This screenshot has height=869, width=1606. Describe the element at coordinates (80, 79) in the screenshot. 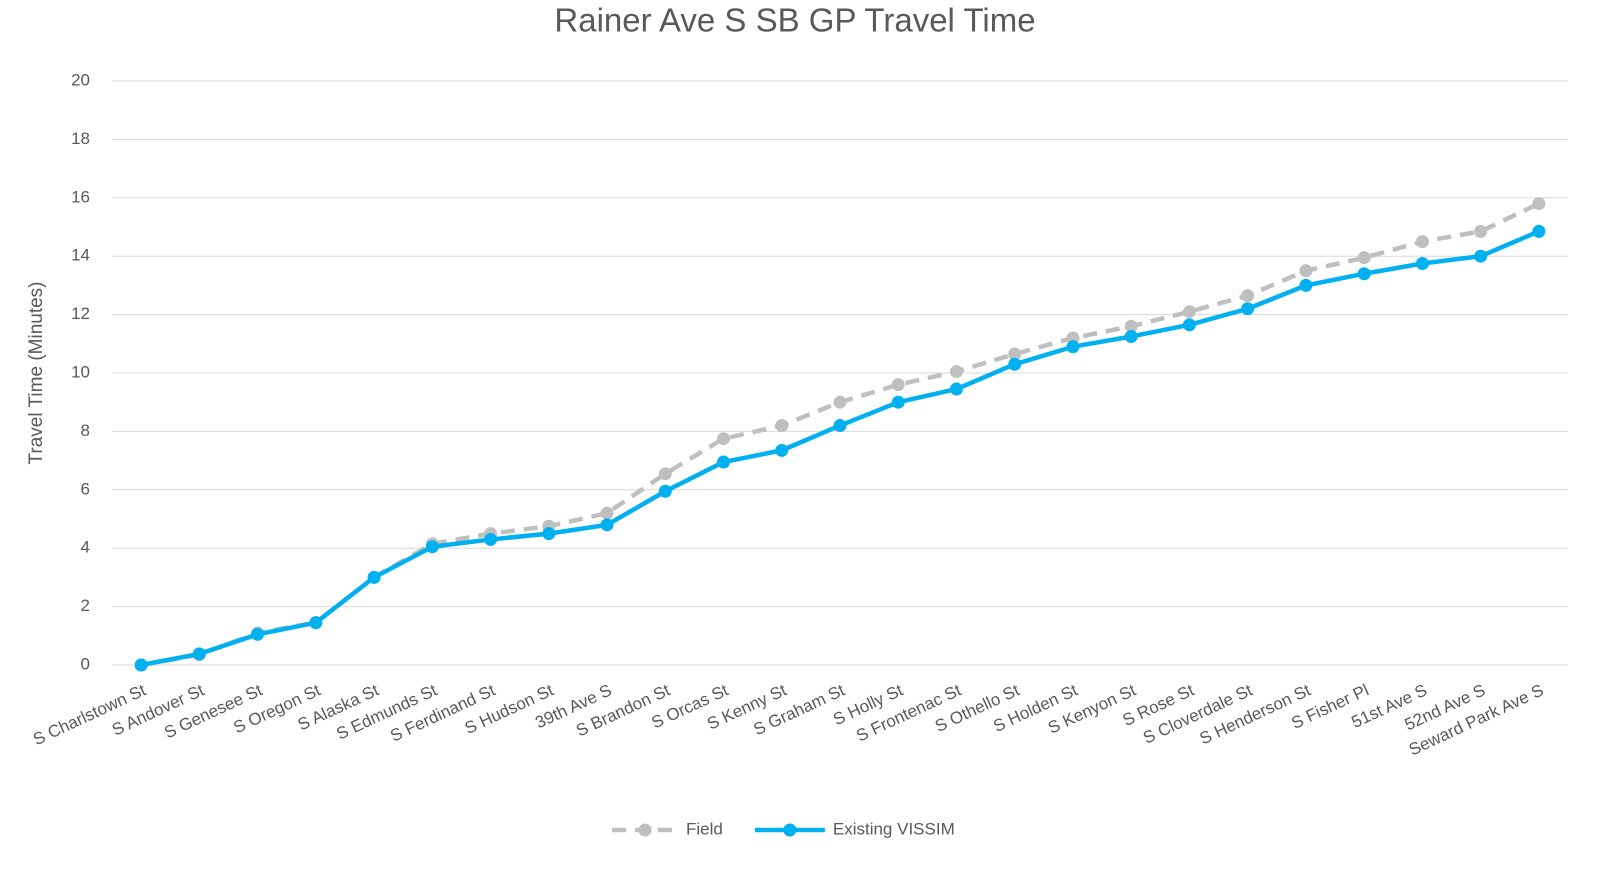

I see `y-tick-label: 20` at that location.